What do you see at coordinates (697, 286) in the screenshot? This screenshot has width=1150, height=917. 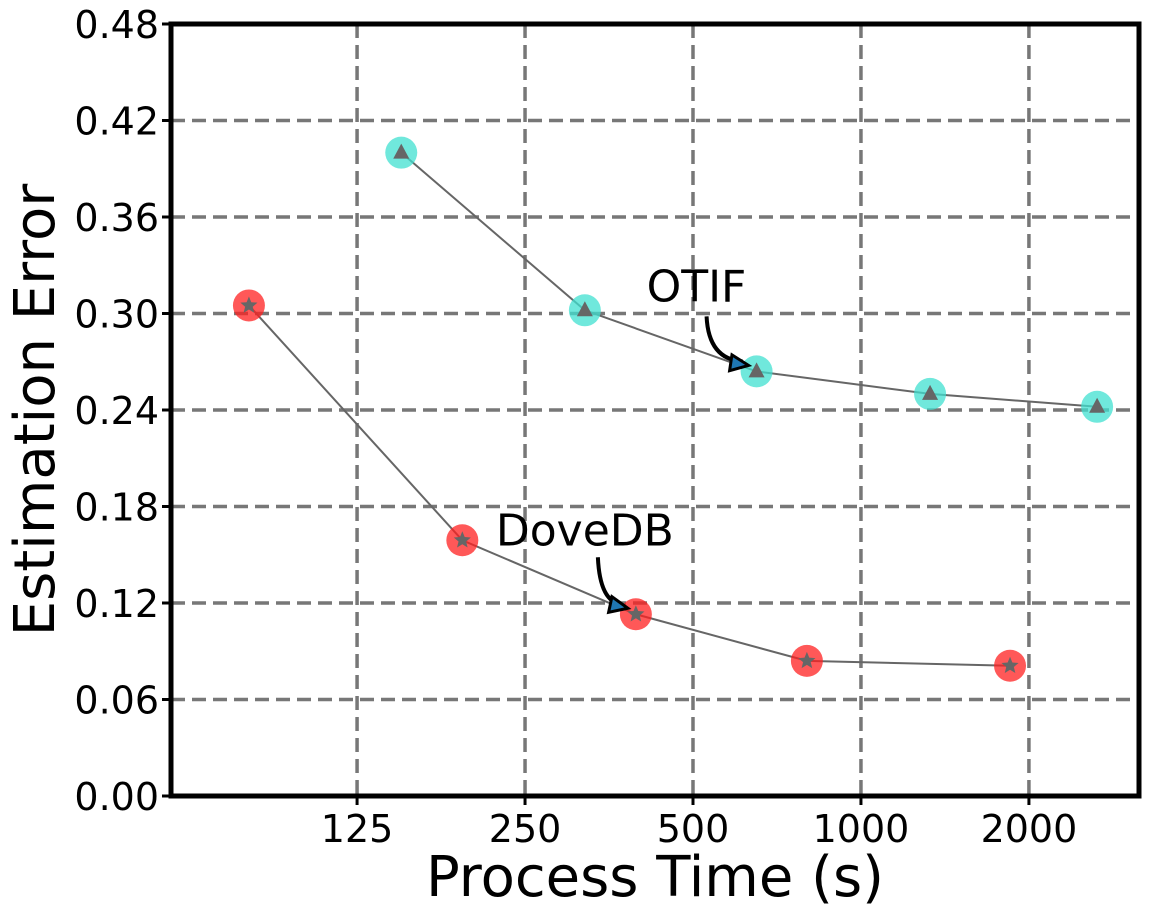 I see `annotation-label: OTIF` at bounding box center [697, 286].